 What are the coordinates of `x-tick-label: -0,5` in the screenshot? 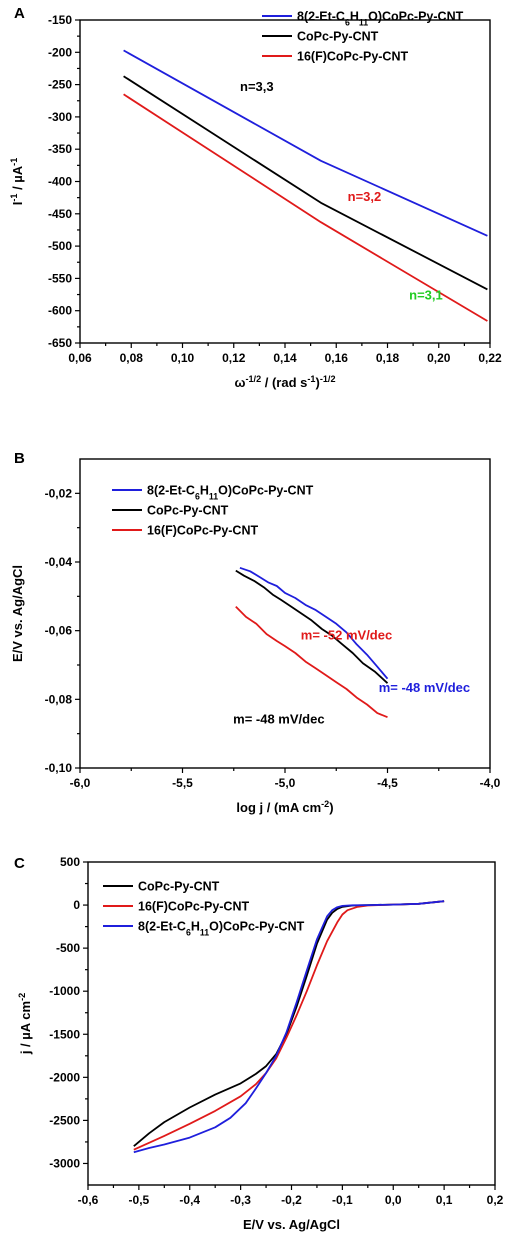 It's located at (139, 1200).